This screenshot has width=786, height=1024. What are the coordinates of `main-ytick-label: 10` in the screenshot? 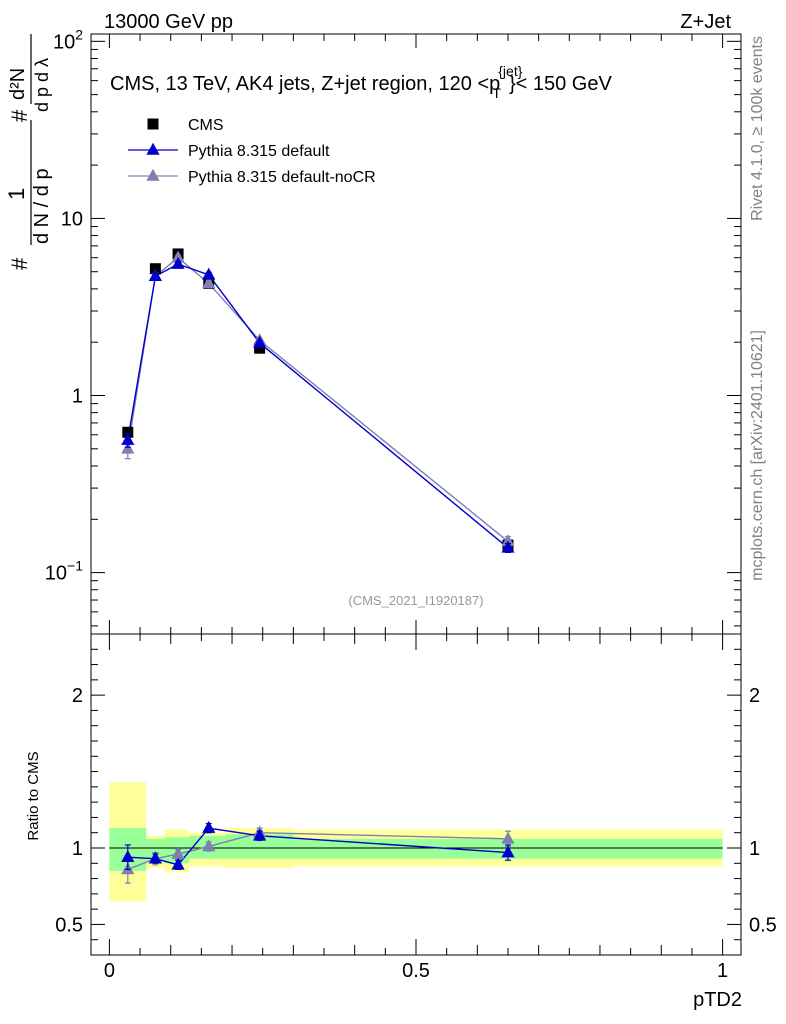 It's located at (72, 219).